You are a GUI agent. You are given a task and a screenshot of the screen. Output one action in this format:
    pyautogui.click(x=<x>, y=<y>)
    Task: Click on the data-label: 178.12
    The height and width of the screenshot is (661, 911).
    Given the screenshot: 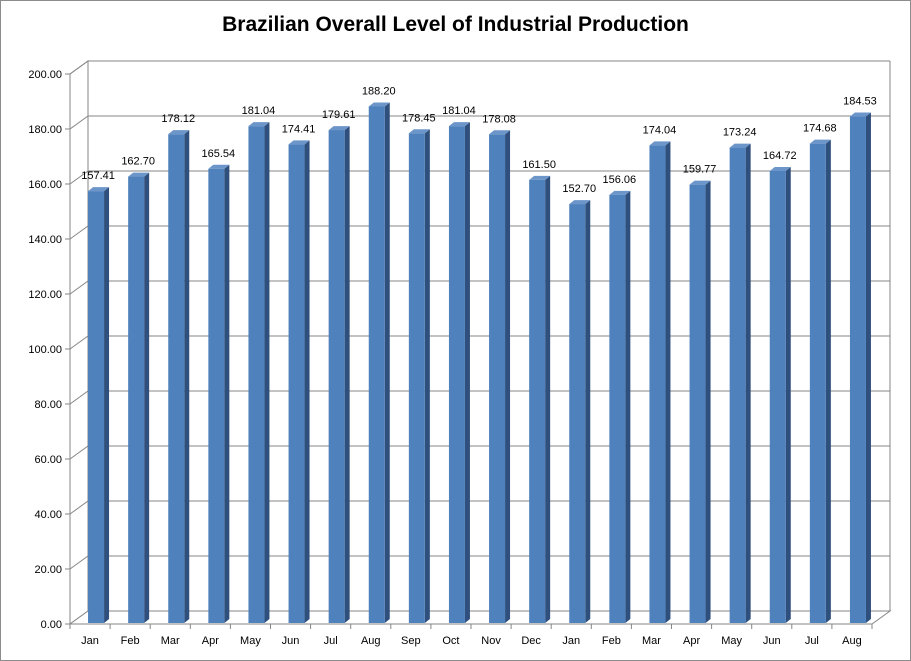 What is the action you would take?
    pyautogui.click(x=178, y=119)
    